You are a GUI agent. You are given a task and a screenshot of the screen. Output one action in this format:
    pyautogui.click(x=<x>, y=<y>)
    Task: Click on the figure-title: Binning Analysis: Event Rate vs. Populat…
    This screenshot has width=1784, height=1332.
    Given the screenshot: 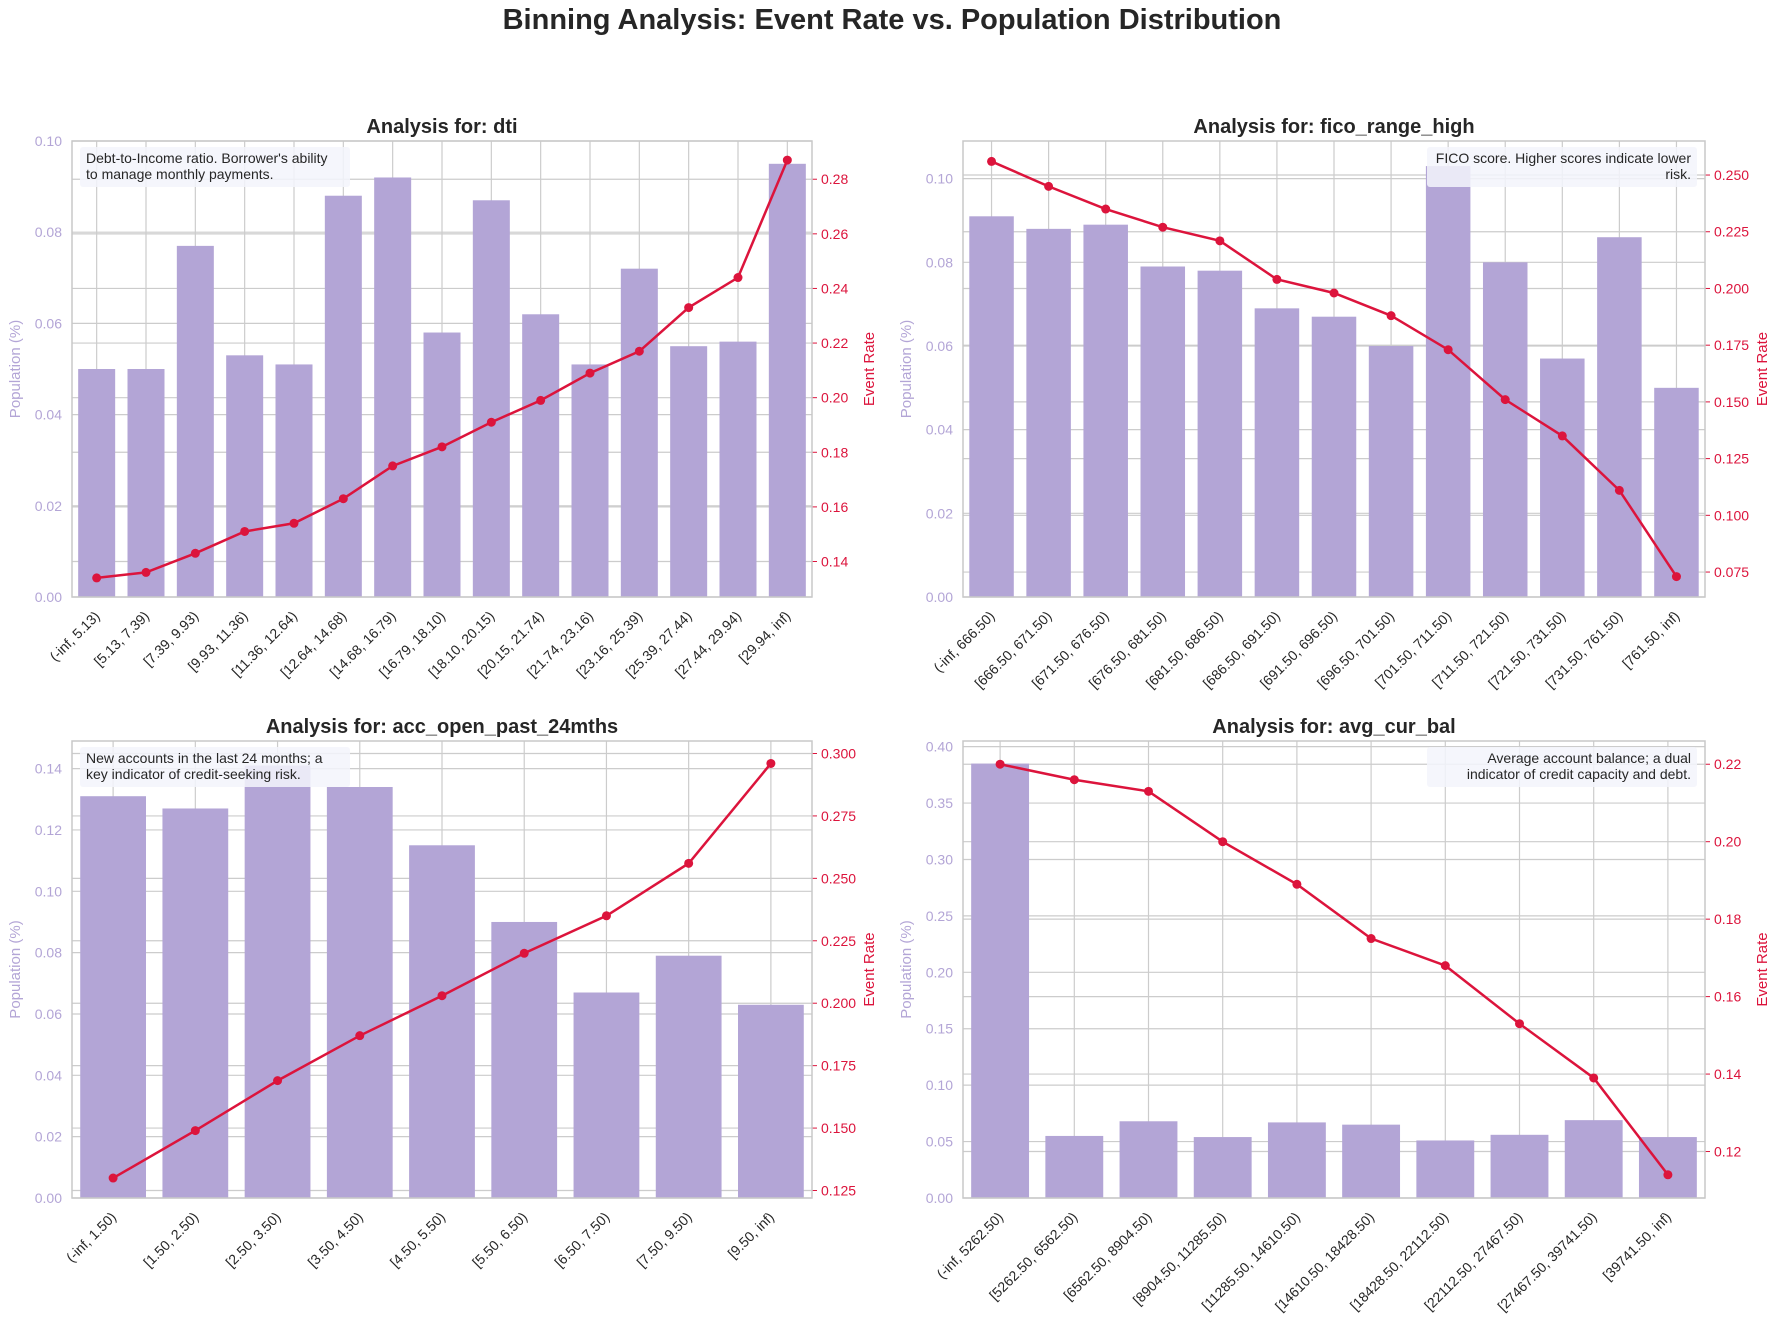 What is the action you would take?
    pyautogui.click(x=892, y=20)
    